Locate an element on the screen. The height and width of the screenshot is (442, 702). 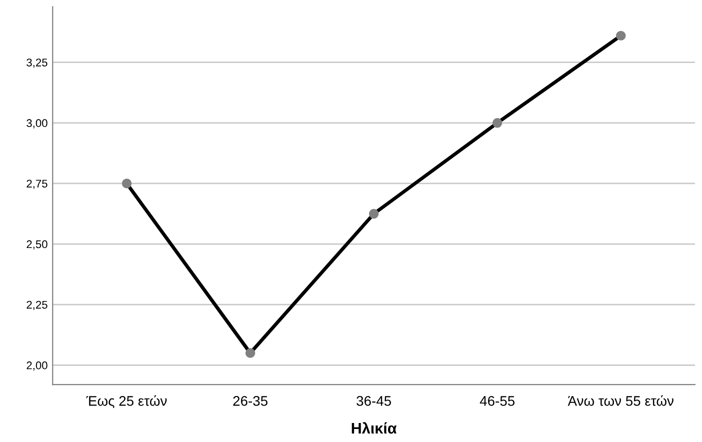
x-tick-label: 36-45 is located at coordinates (373, 401).